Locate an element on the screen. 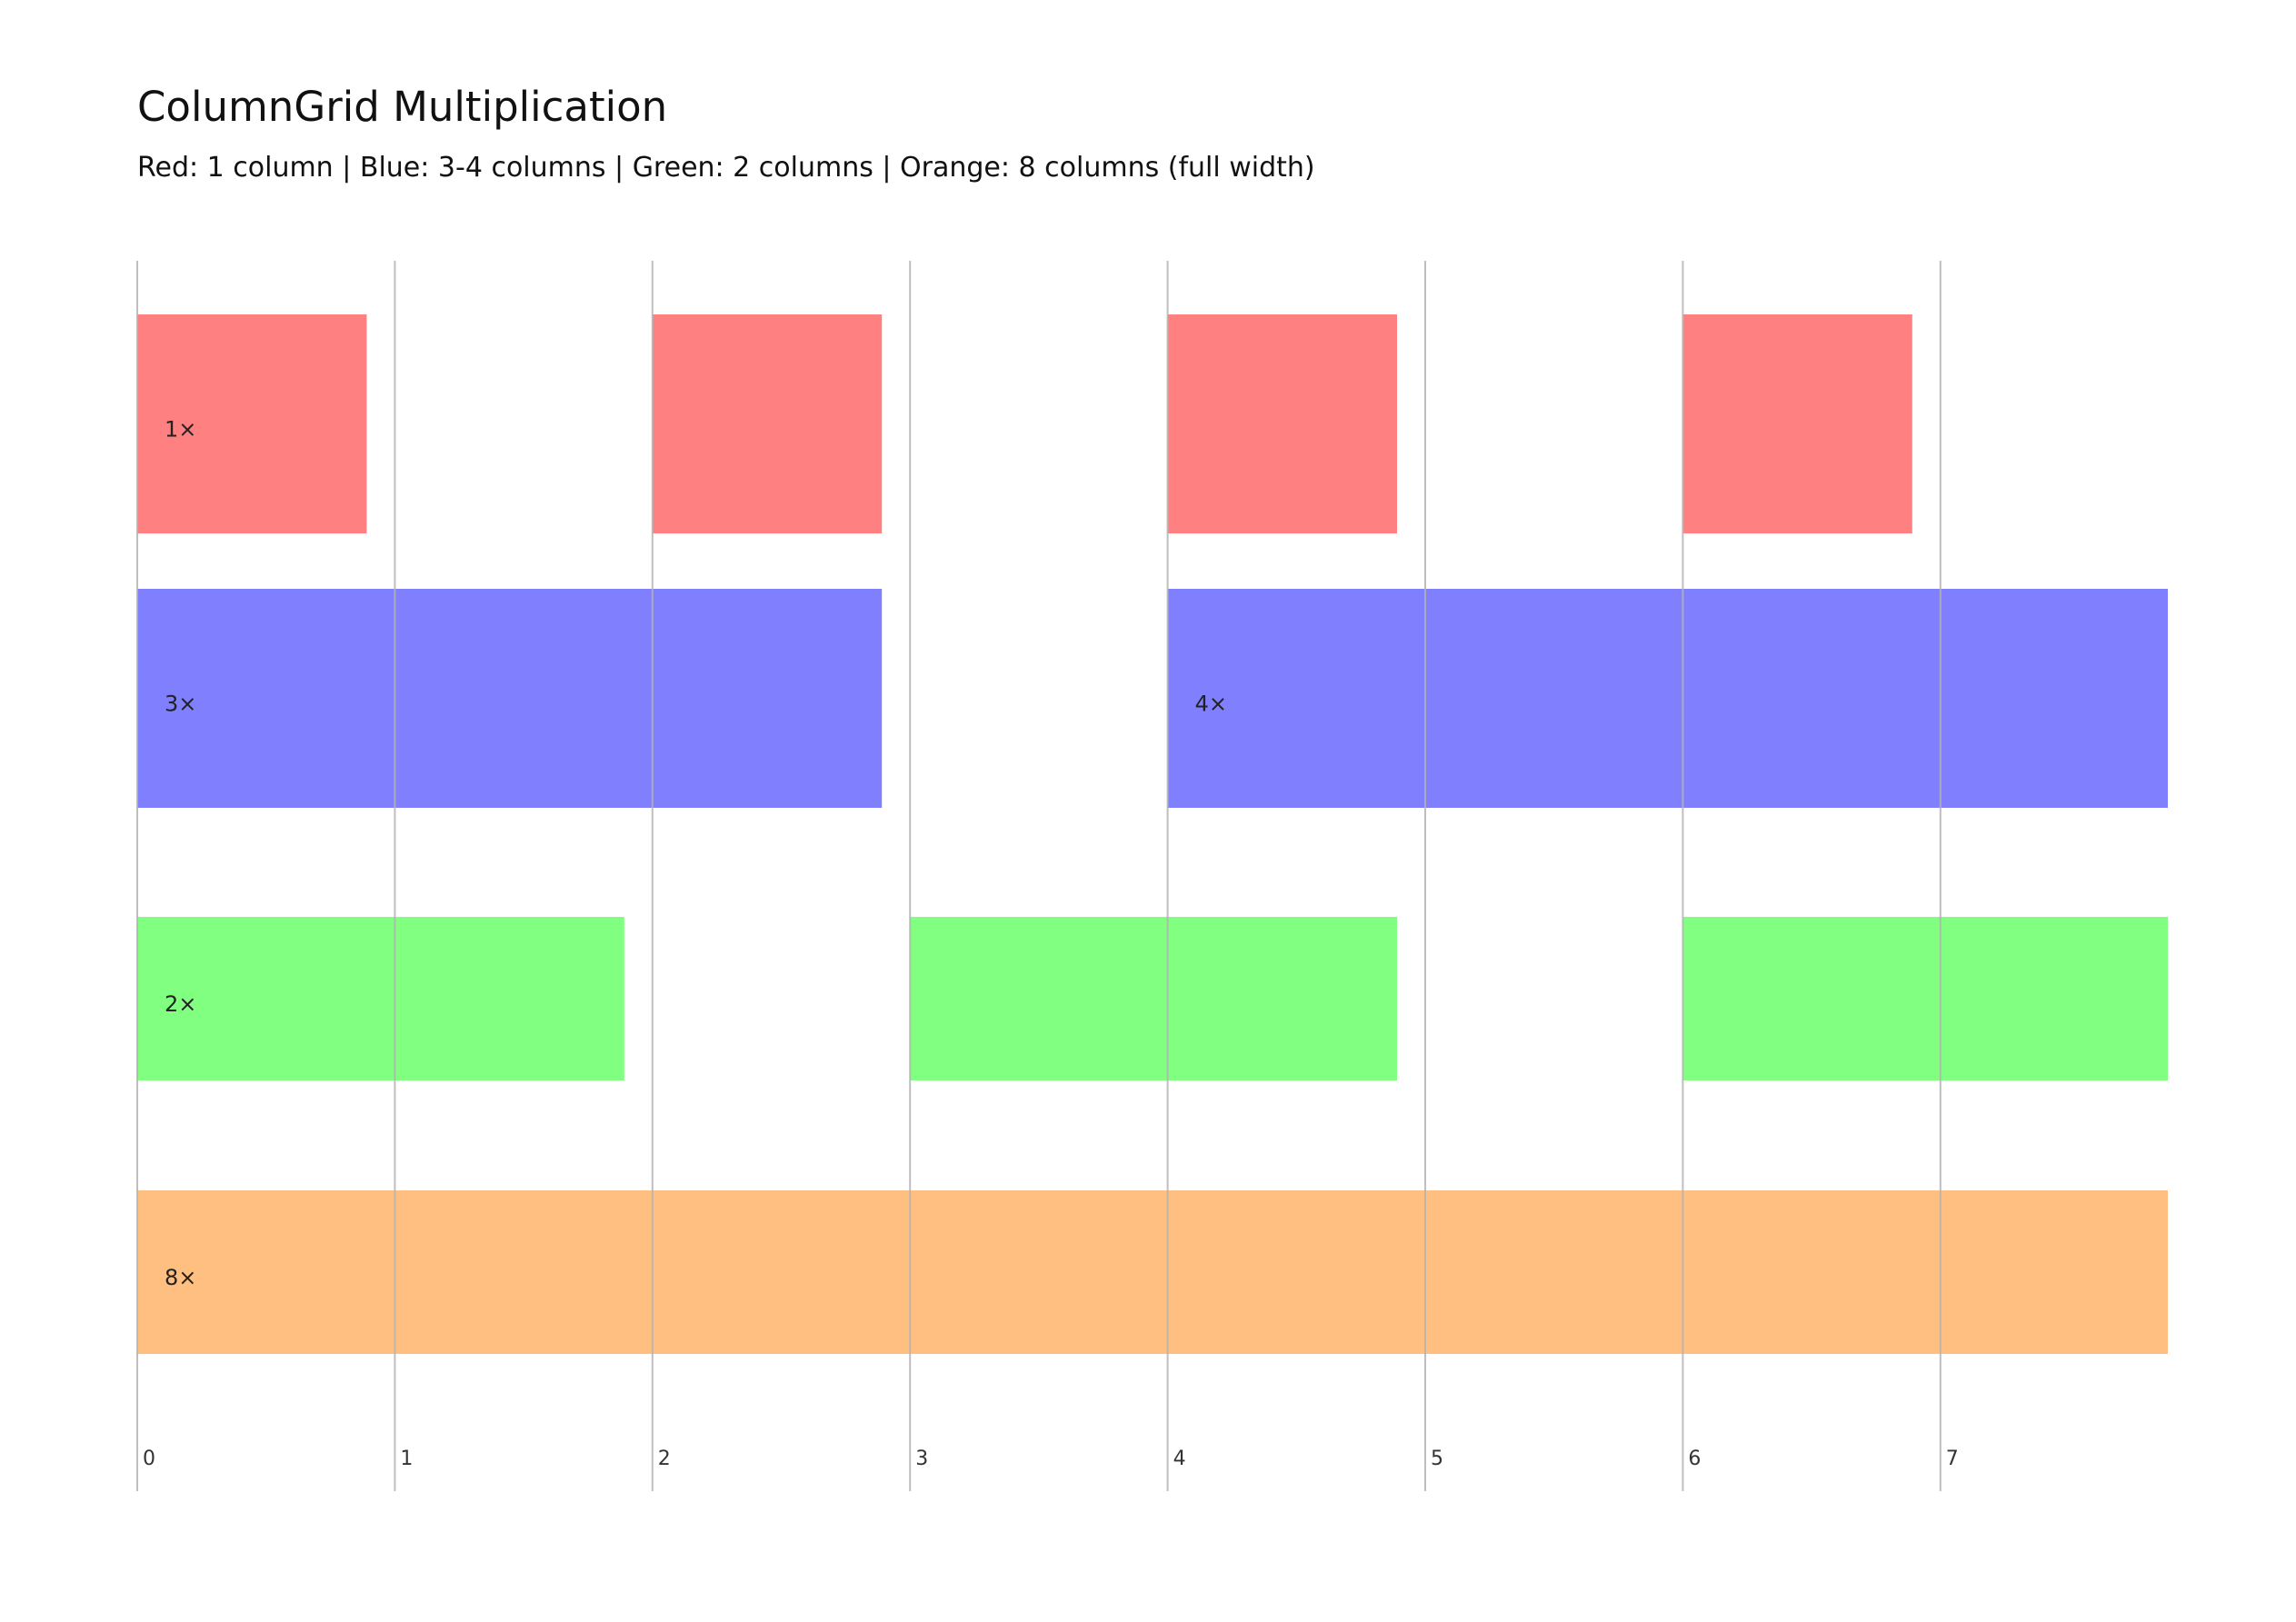 This screenshot has width=2296, height=1622. column-label-6: 6 is located at coordinates (1694, 1459).